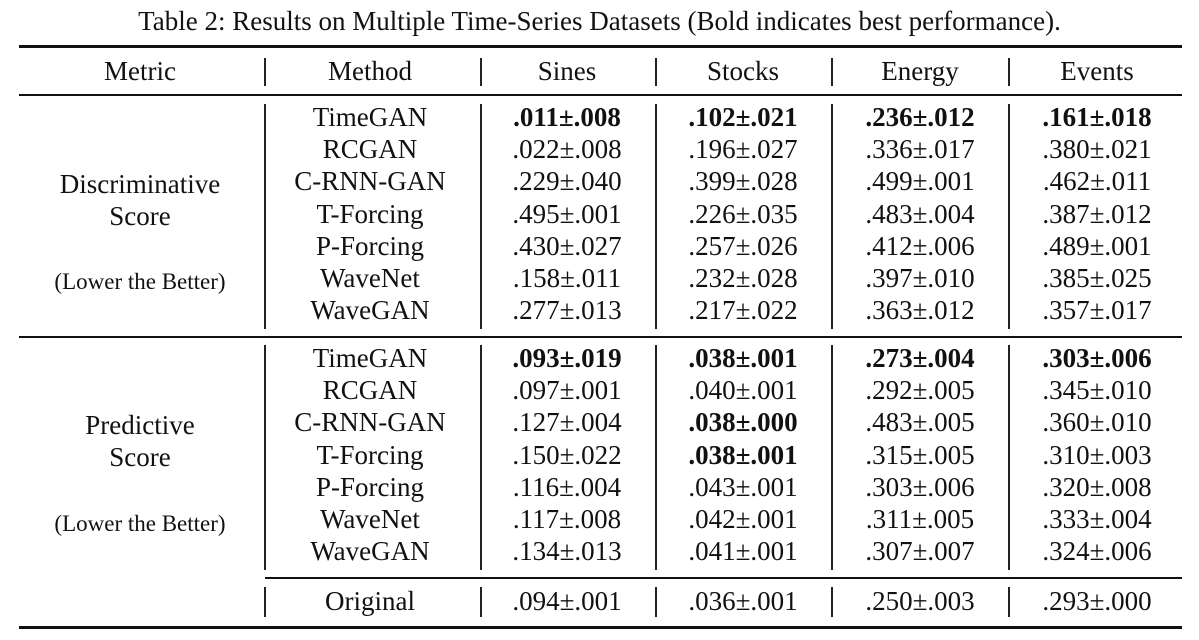 Image resolution: width=1199 pixels, height=640 pixels. What do you see at coordinates (600, 95) in the screenshot?
I see `header-rule` at bounding box center [600, 95].